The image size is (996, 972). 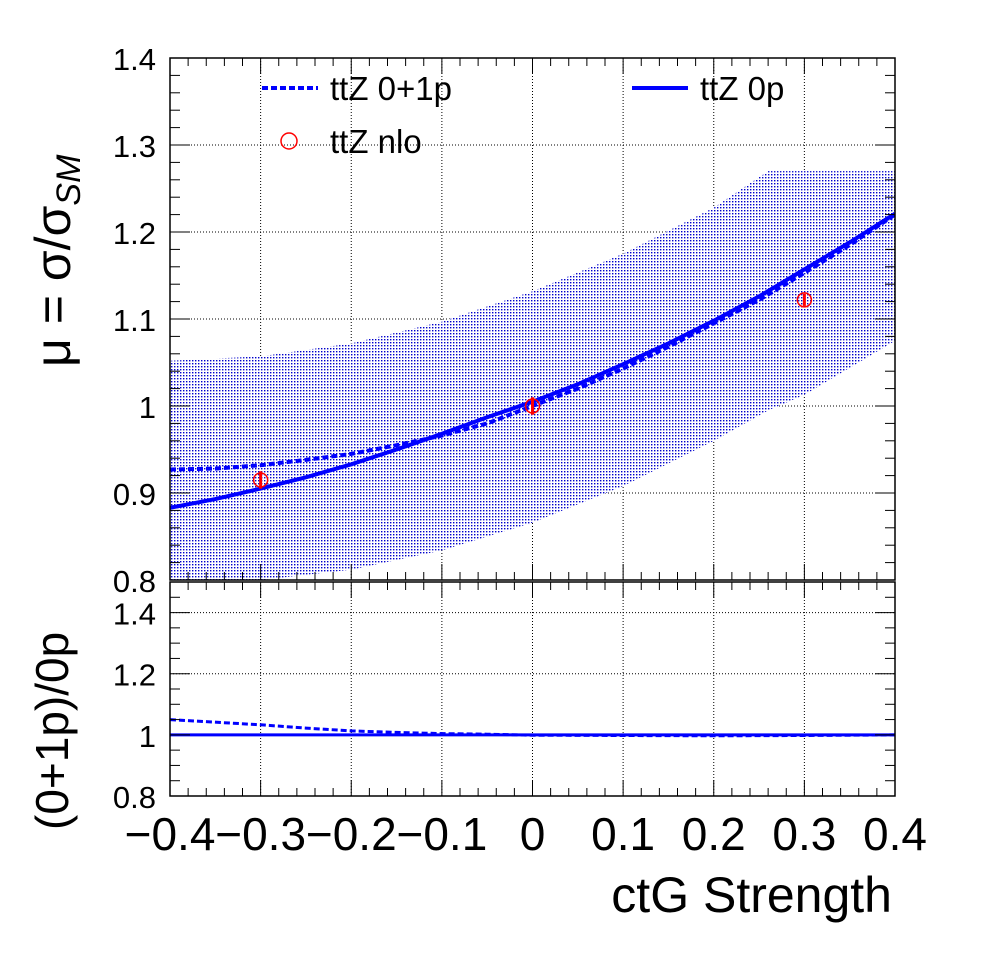 I want to click on bottom-y-tick-label-1: 1, so click(x=147, y=736).